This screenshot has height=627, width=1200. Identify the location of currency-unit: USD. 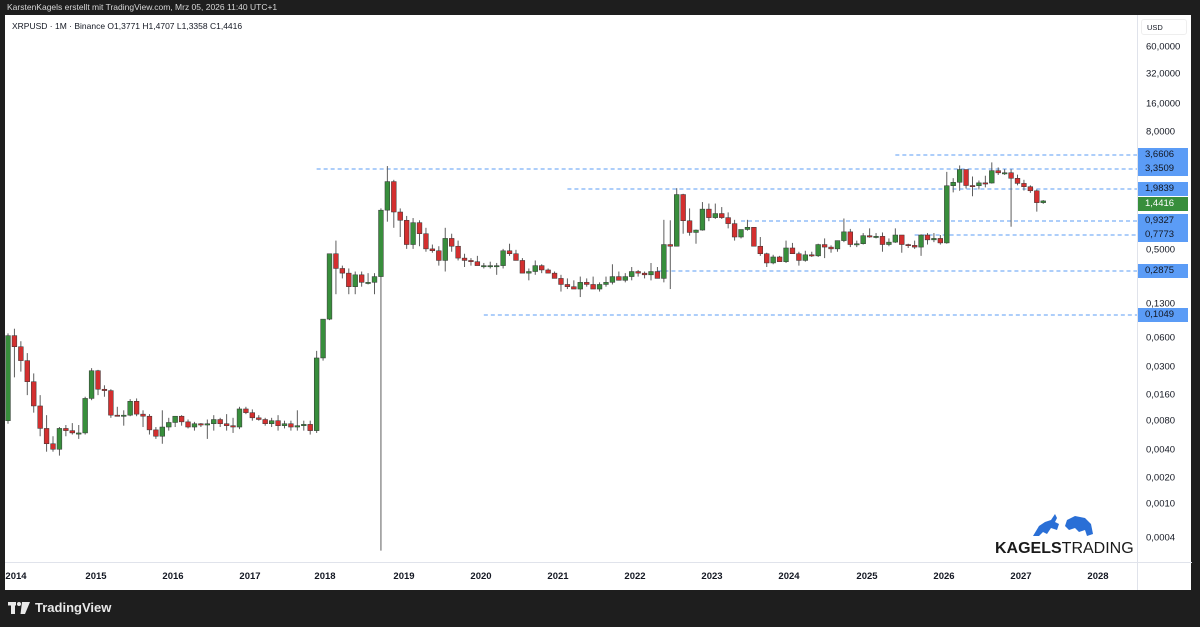
(1164, 27).